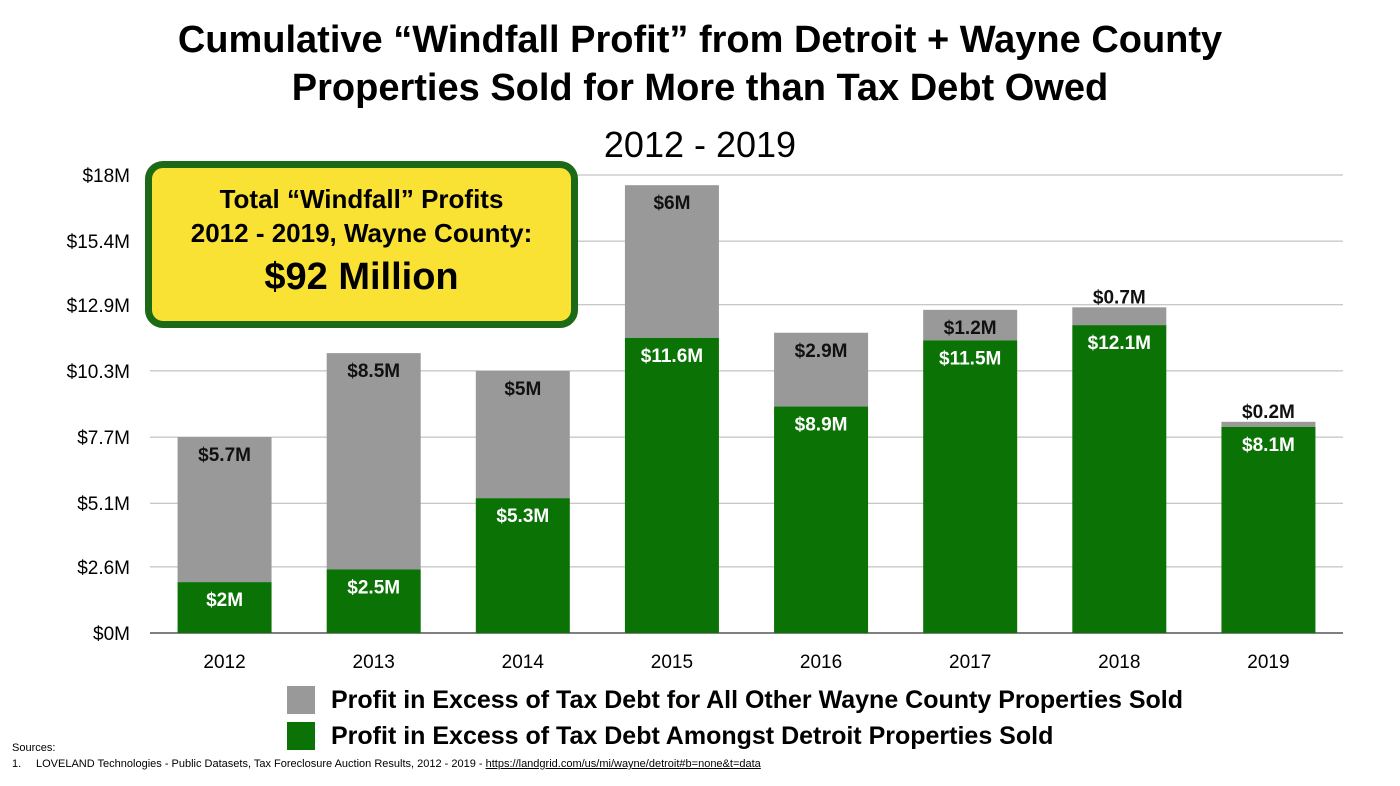 The height and width of the screenshot is (786, 1400). What do you see at coordinates (821, 425) in the screenshot?
I see `data-label-detroit: $8.9M` at bounding box center [821, 425].